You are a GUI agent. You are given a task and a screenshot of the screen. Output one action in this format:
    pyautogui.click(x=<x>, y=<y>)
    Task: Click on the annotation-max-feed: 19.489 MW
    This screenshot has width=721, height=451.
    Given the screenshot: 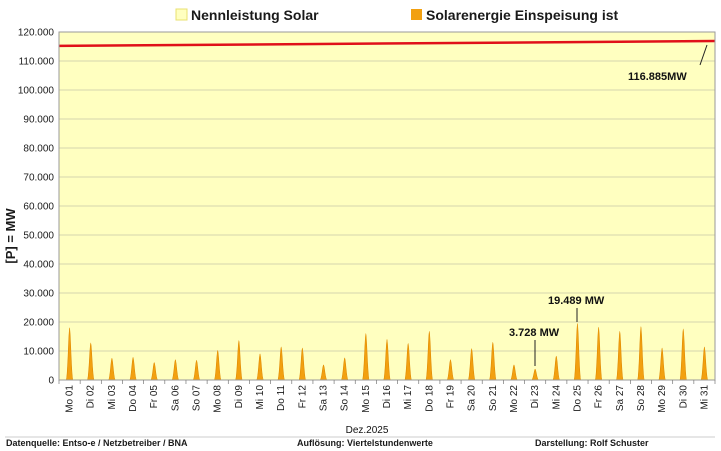 What is the action you would take?
    pyautogui.click(x=576, y=301)
    